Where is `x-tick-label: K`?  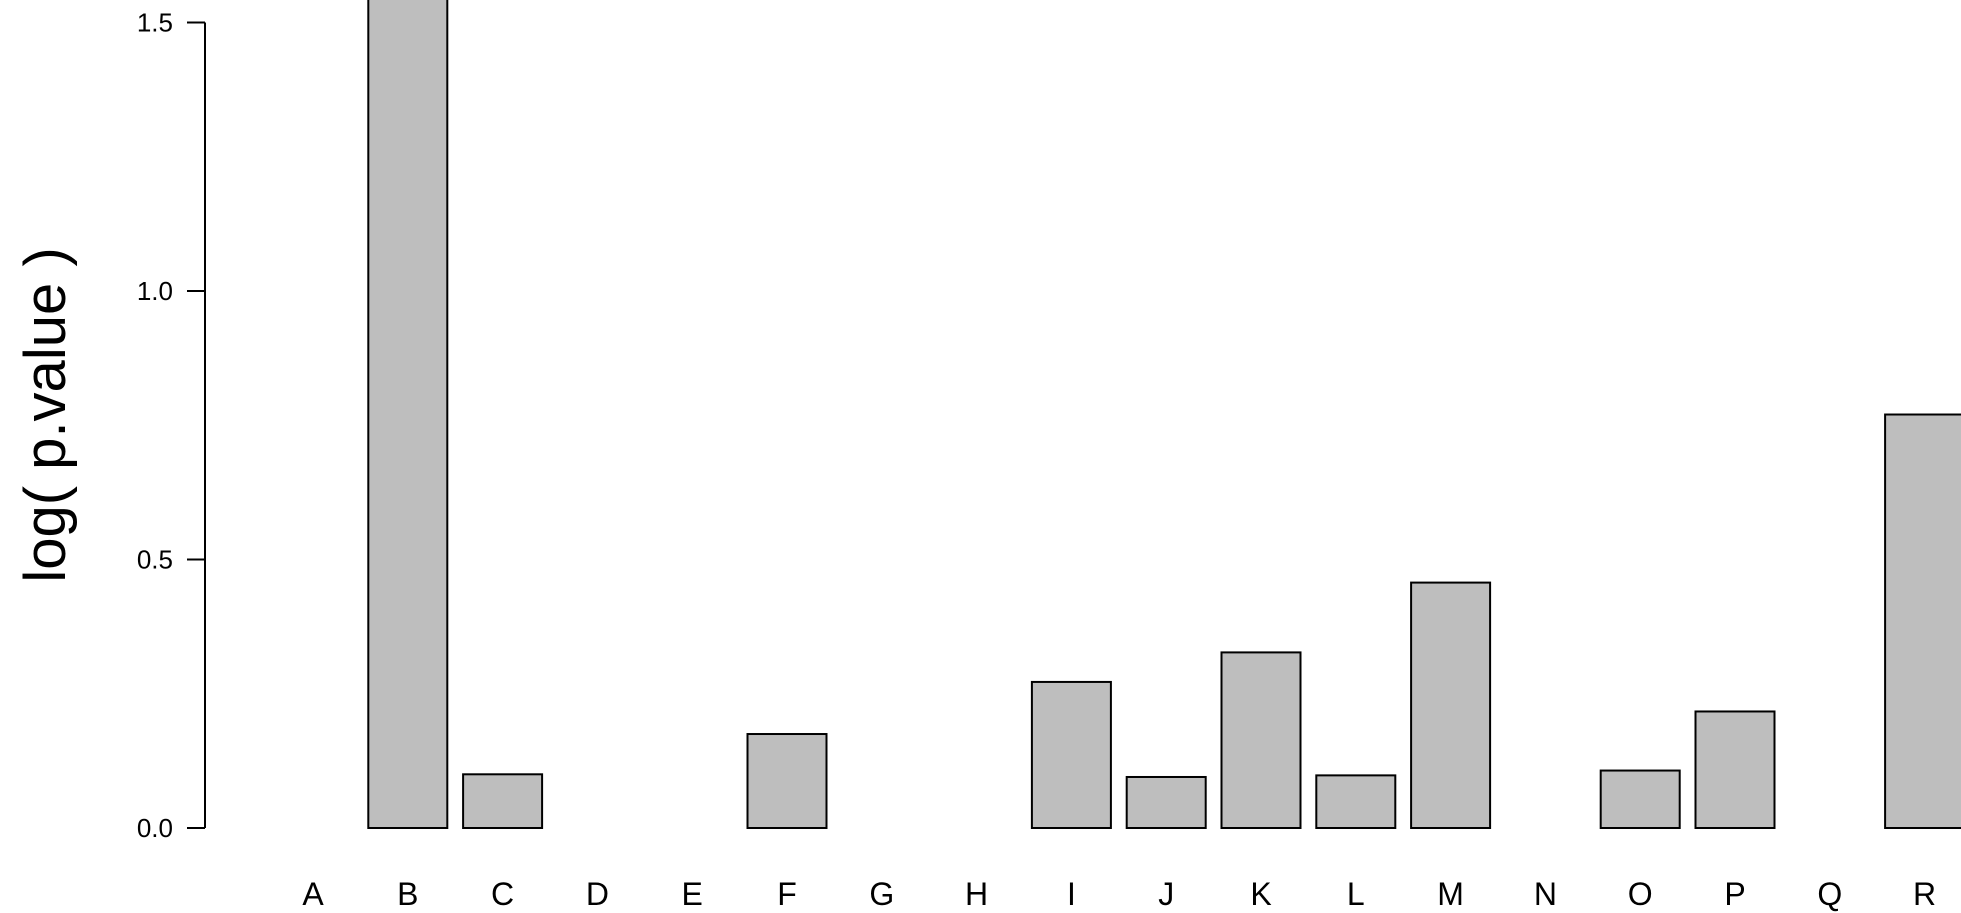 x-tick-label: K is located at coordinates (1260, 894).